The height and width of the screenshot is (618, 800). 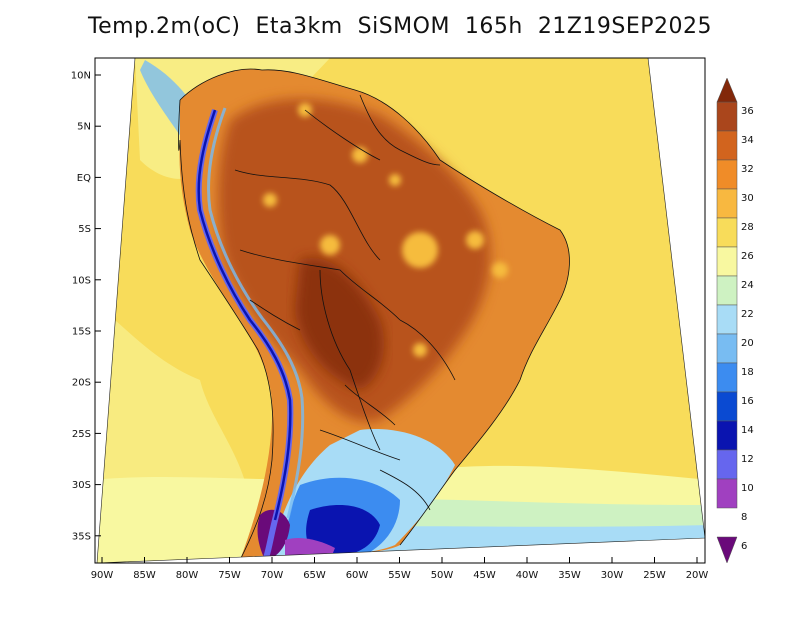 I want to click on lat-tick-label: 35S, so click(x=81, y=536).